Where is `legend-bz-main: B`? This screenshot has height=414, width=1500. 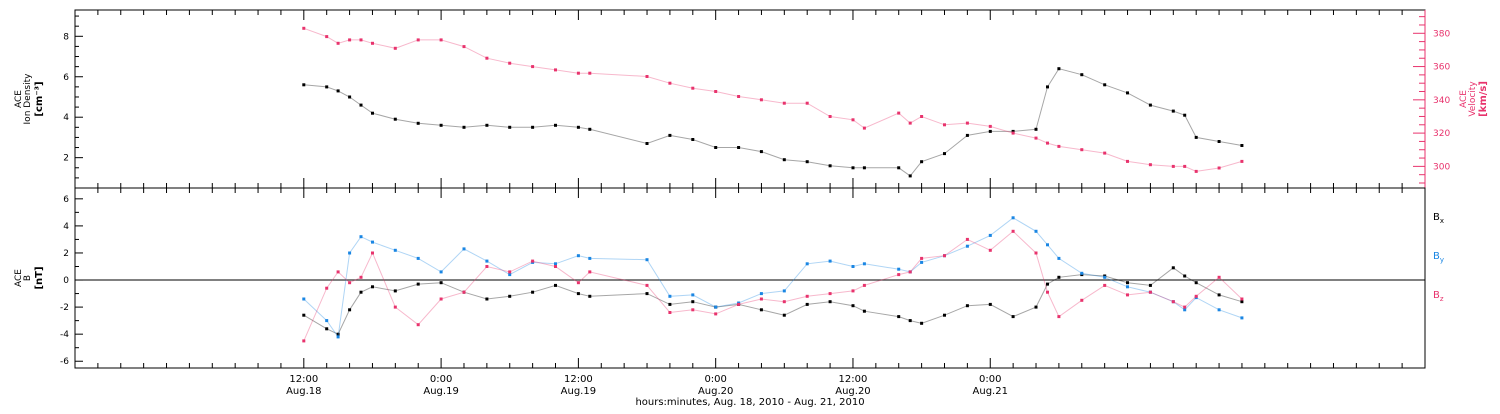 legend-bz-main: B is located at coordinates (1436, 295).